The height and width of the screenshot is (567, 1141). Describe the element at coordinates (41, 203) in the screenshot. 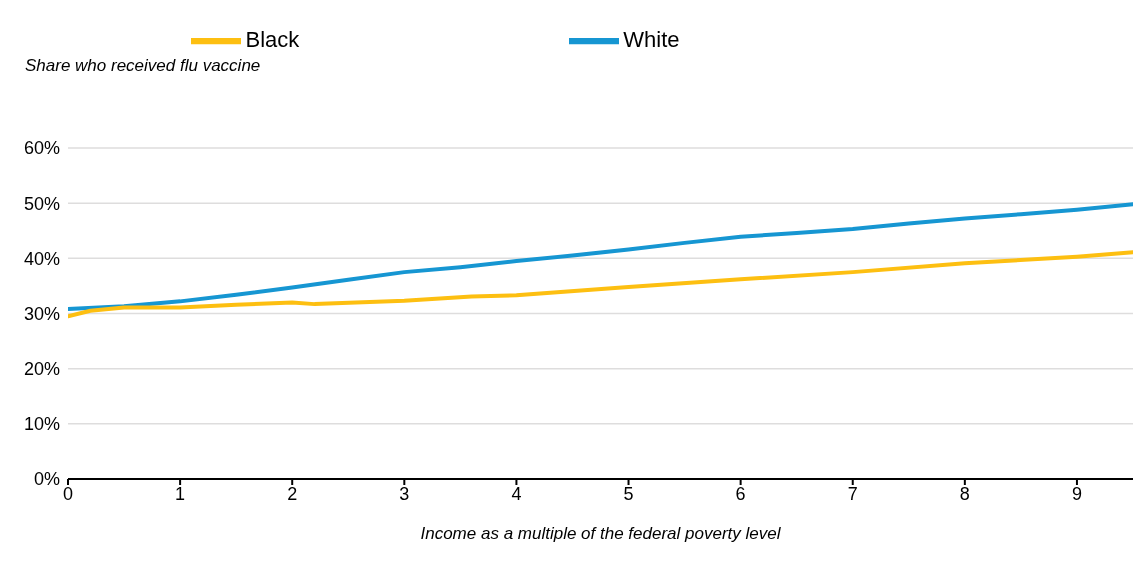

I see `y-tick-label: 50%` at that location.